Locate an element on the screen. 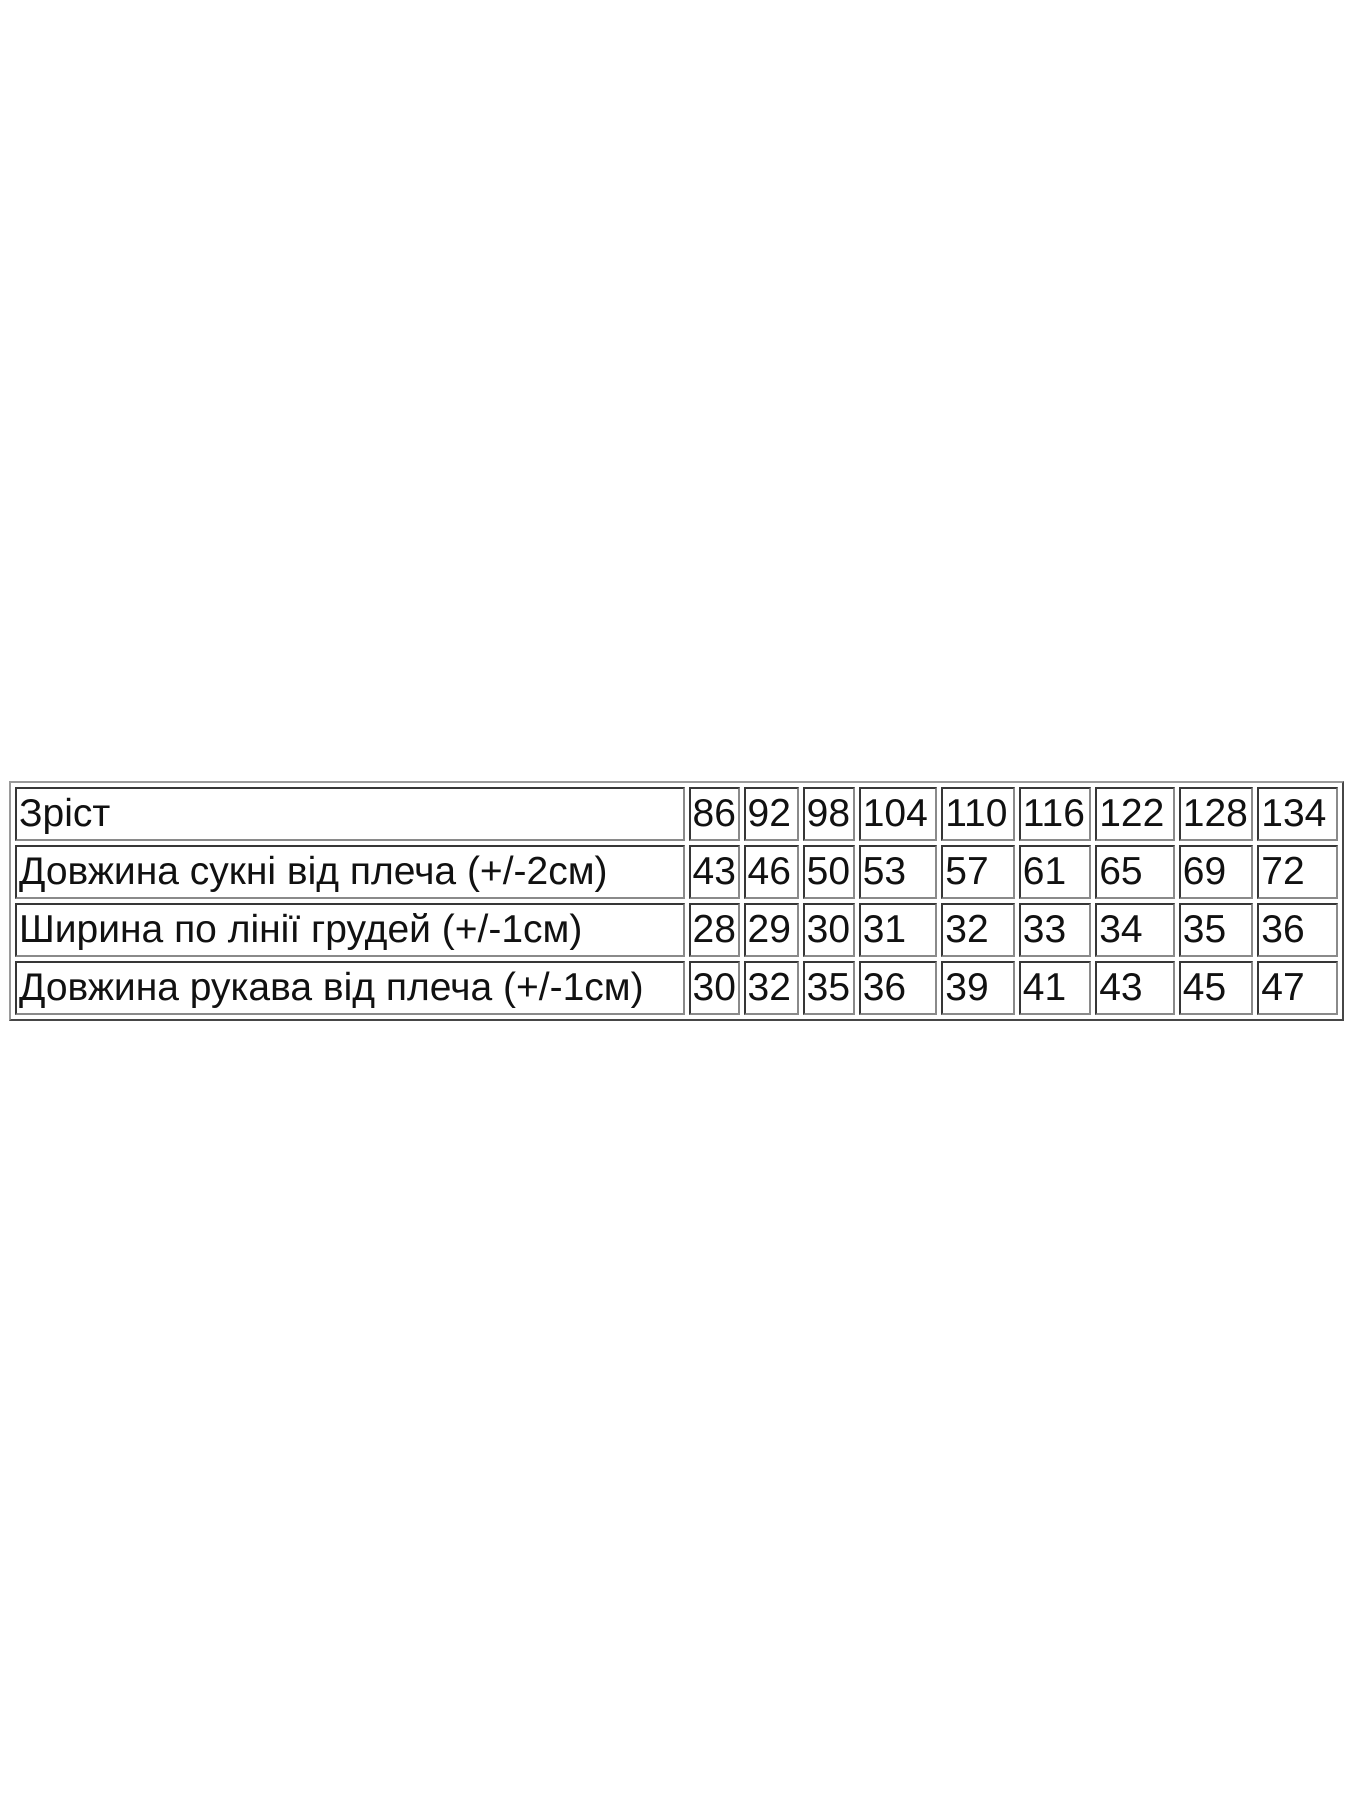 Image resolution: width=1350 pixels, height=1800 pixels. table-cell: 57 is located at coordinates (978, 872).